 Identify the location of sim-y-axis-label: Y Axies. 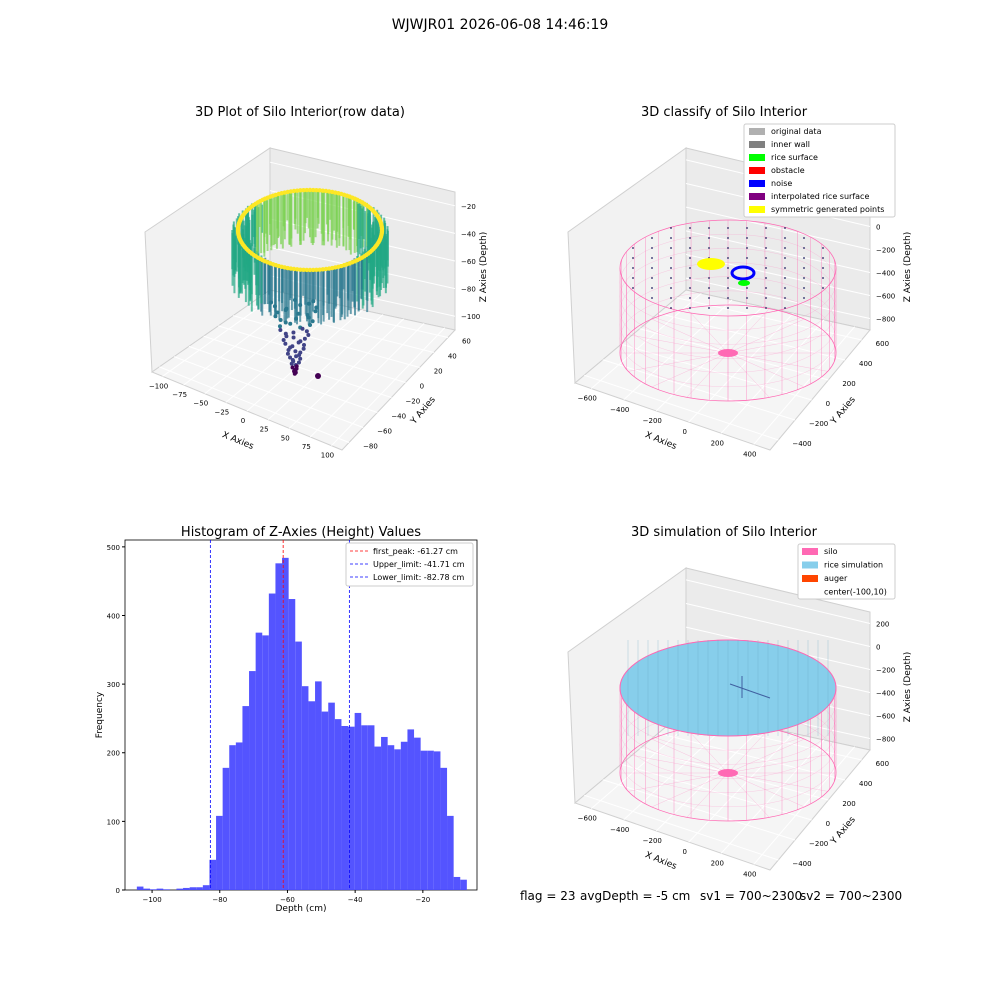
(843, 831).